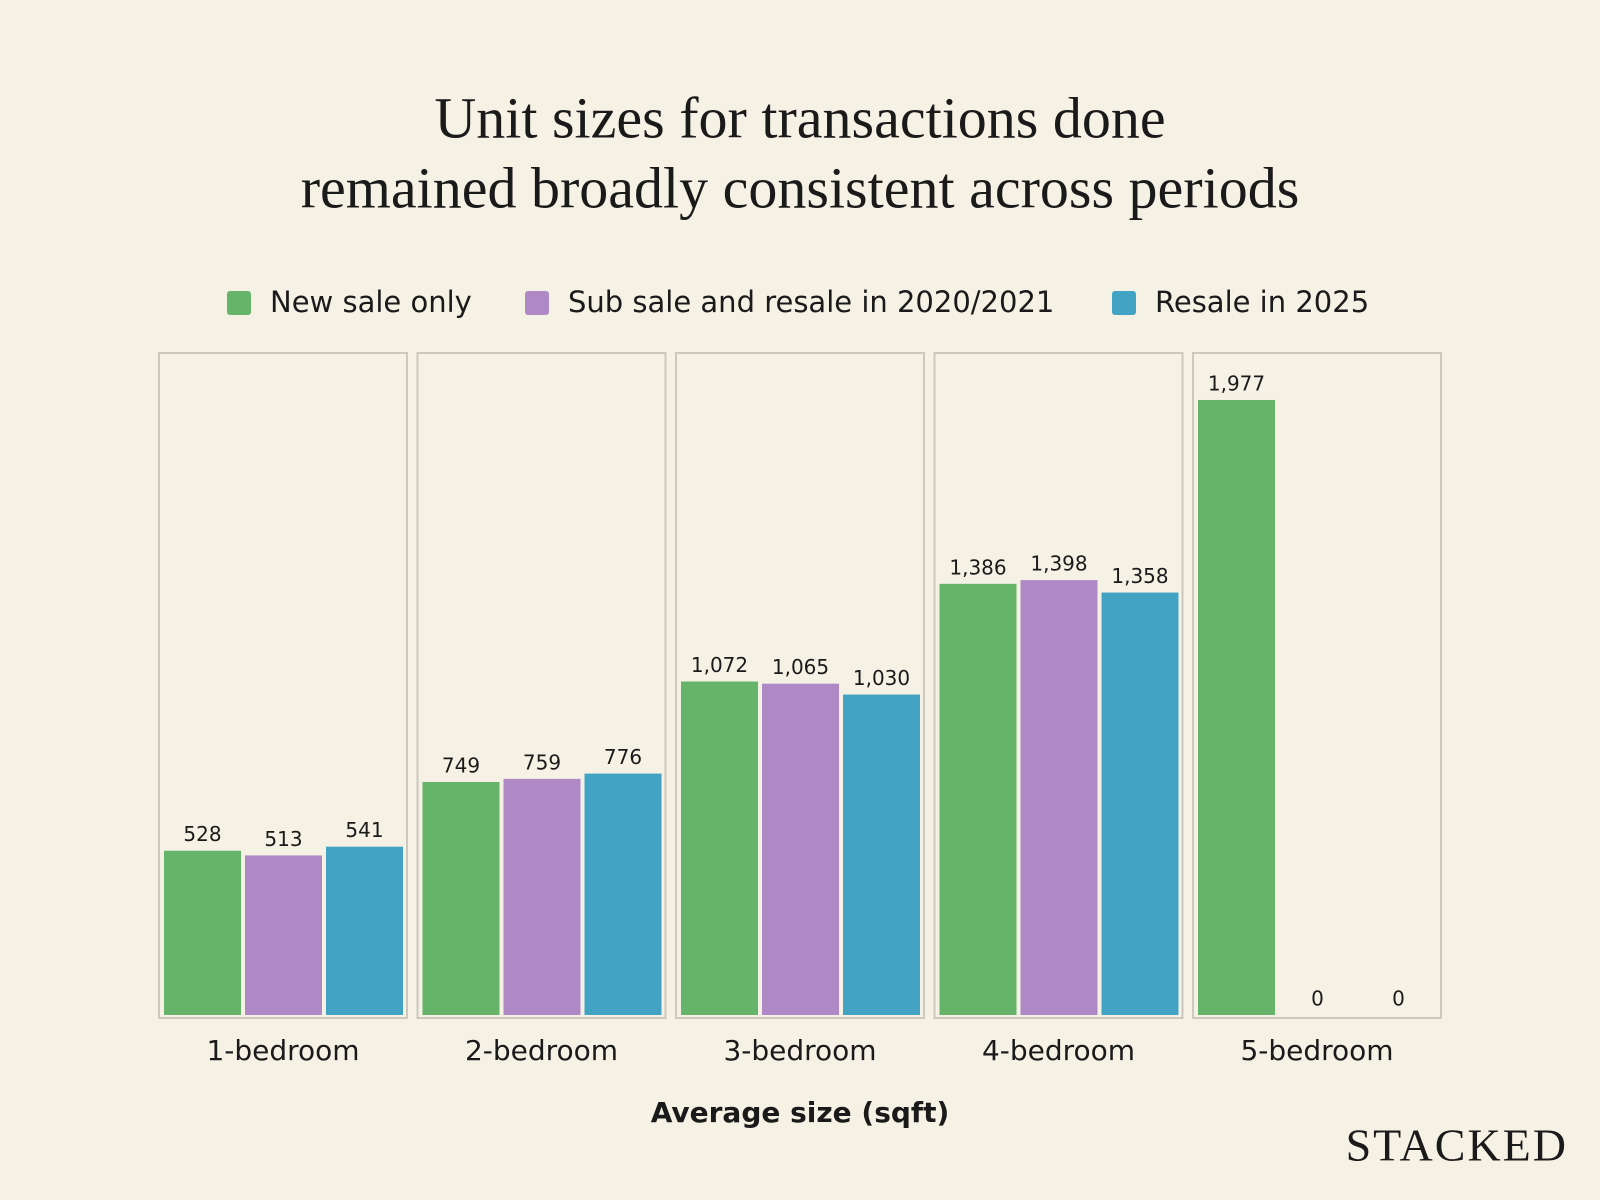 The image size is (1600, 1200). Describe the element at coordinates (282, 1050) in the screenshot. I see `x-tick-label: 1-bedroom` at that location.